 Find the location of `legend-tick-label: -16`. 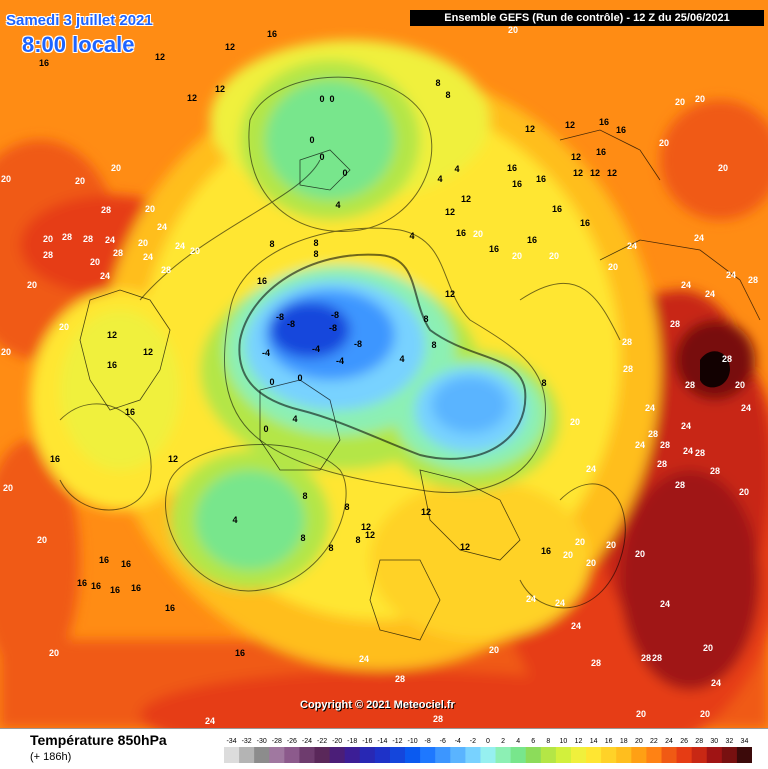

legend-tick-label: -16 is located at coordinates (367, 741).